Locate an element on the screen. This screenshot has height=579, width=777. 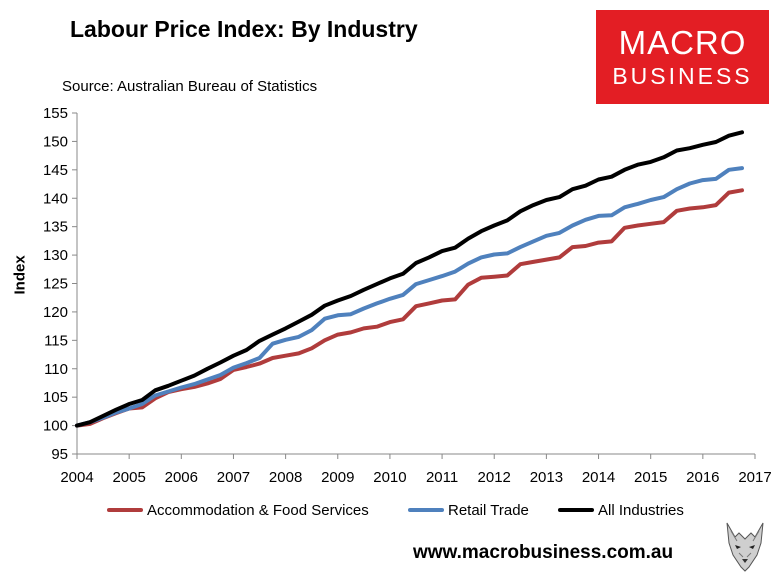
y-tick-label: 115 is located at coordinates (56, 340).